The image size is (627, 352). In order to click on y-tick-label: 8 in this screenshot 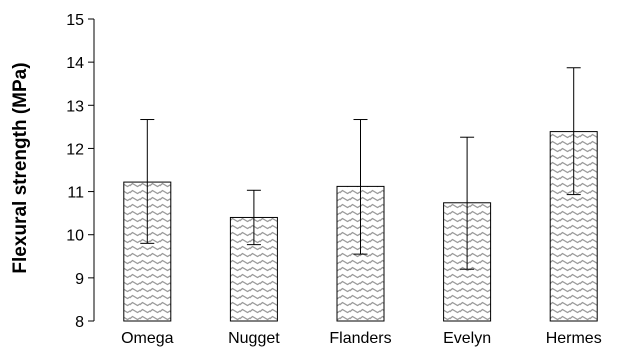, I will do `click(79, 322)`.